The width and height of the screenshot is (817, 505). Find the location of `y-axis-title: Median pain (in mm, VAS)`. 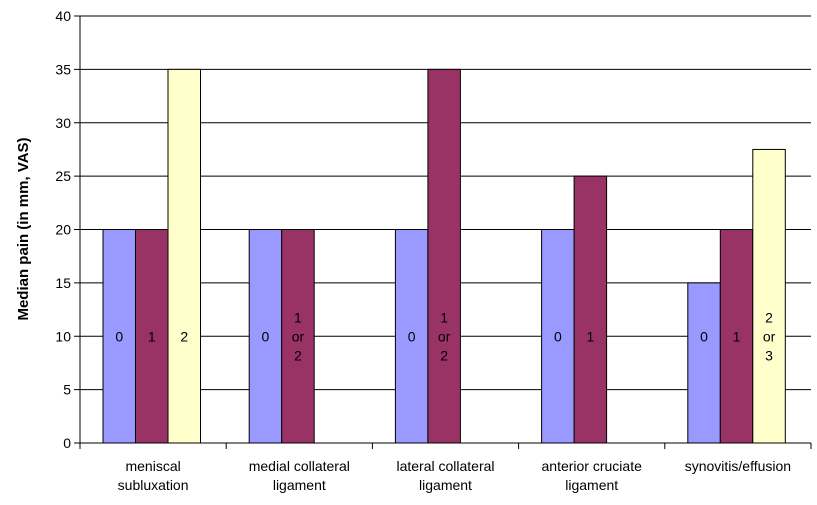

y-axis-title: Median pain (in mm, VAS) is located at coordinates (23, 228).